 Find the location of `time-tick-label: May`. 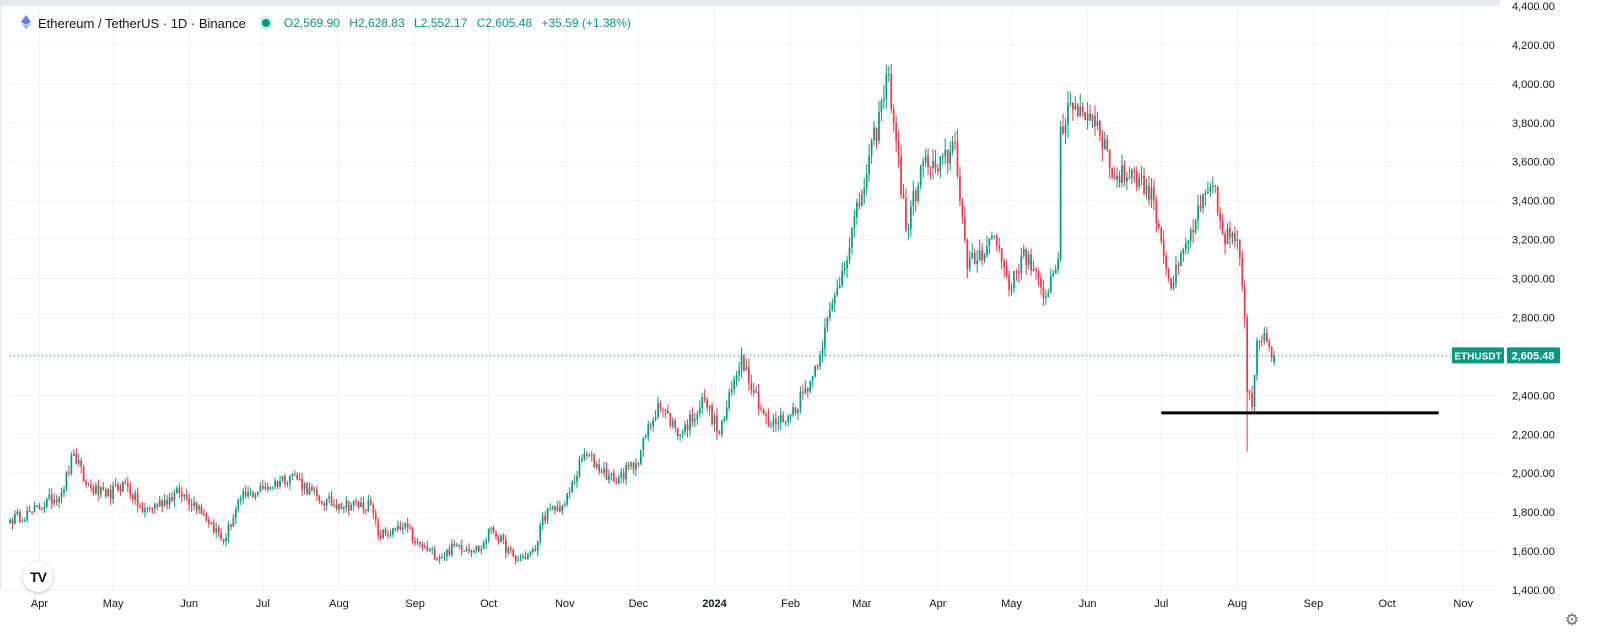

time-tick-label: May is located at coordinates (113, 604).